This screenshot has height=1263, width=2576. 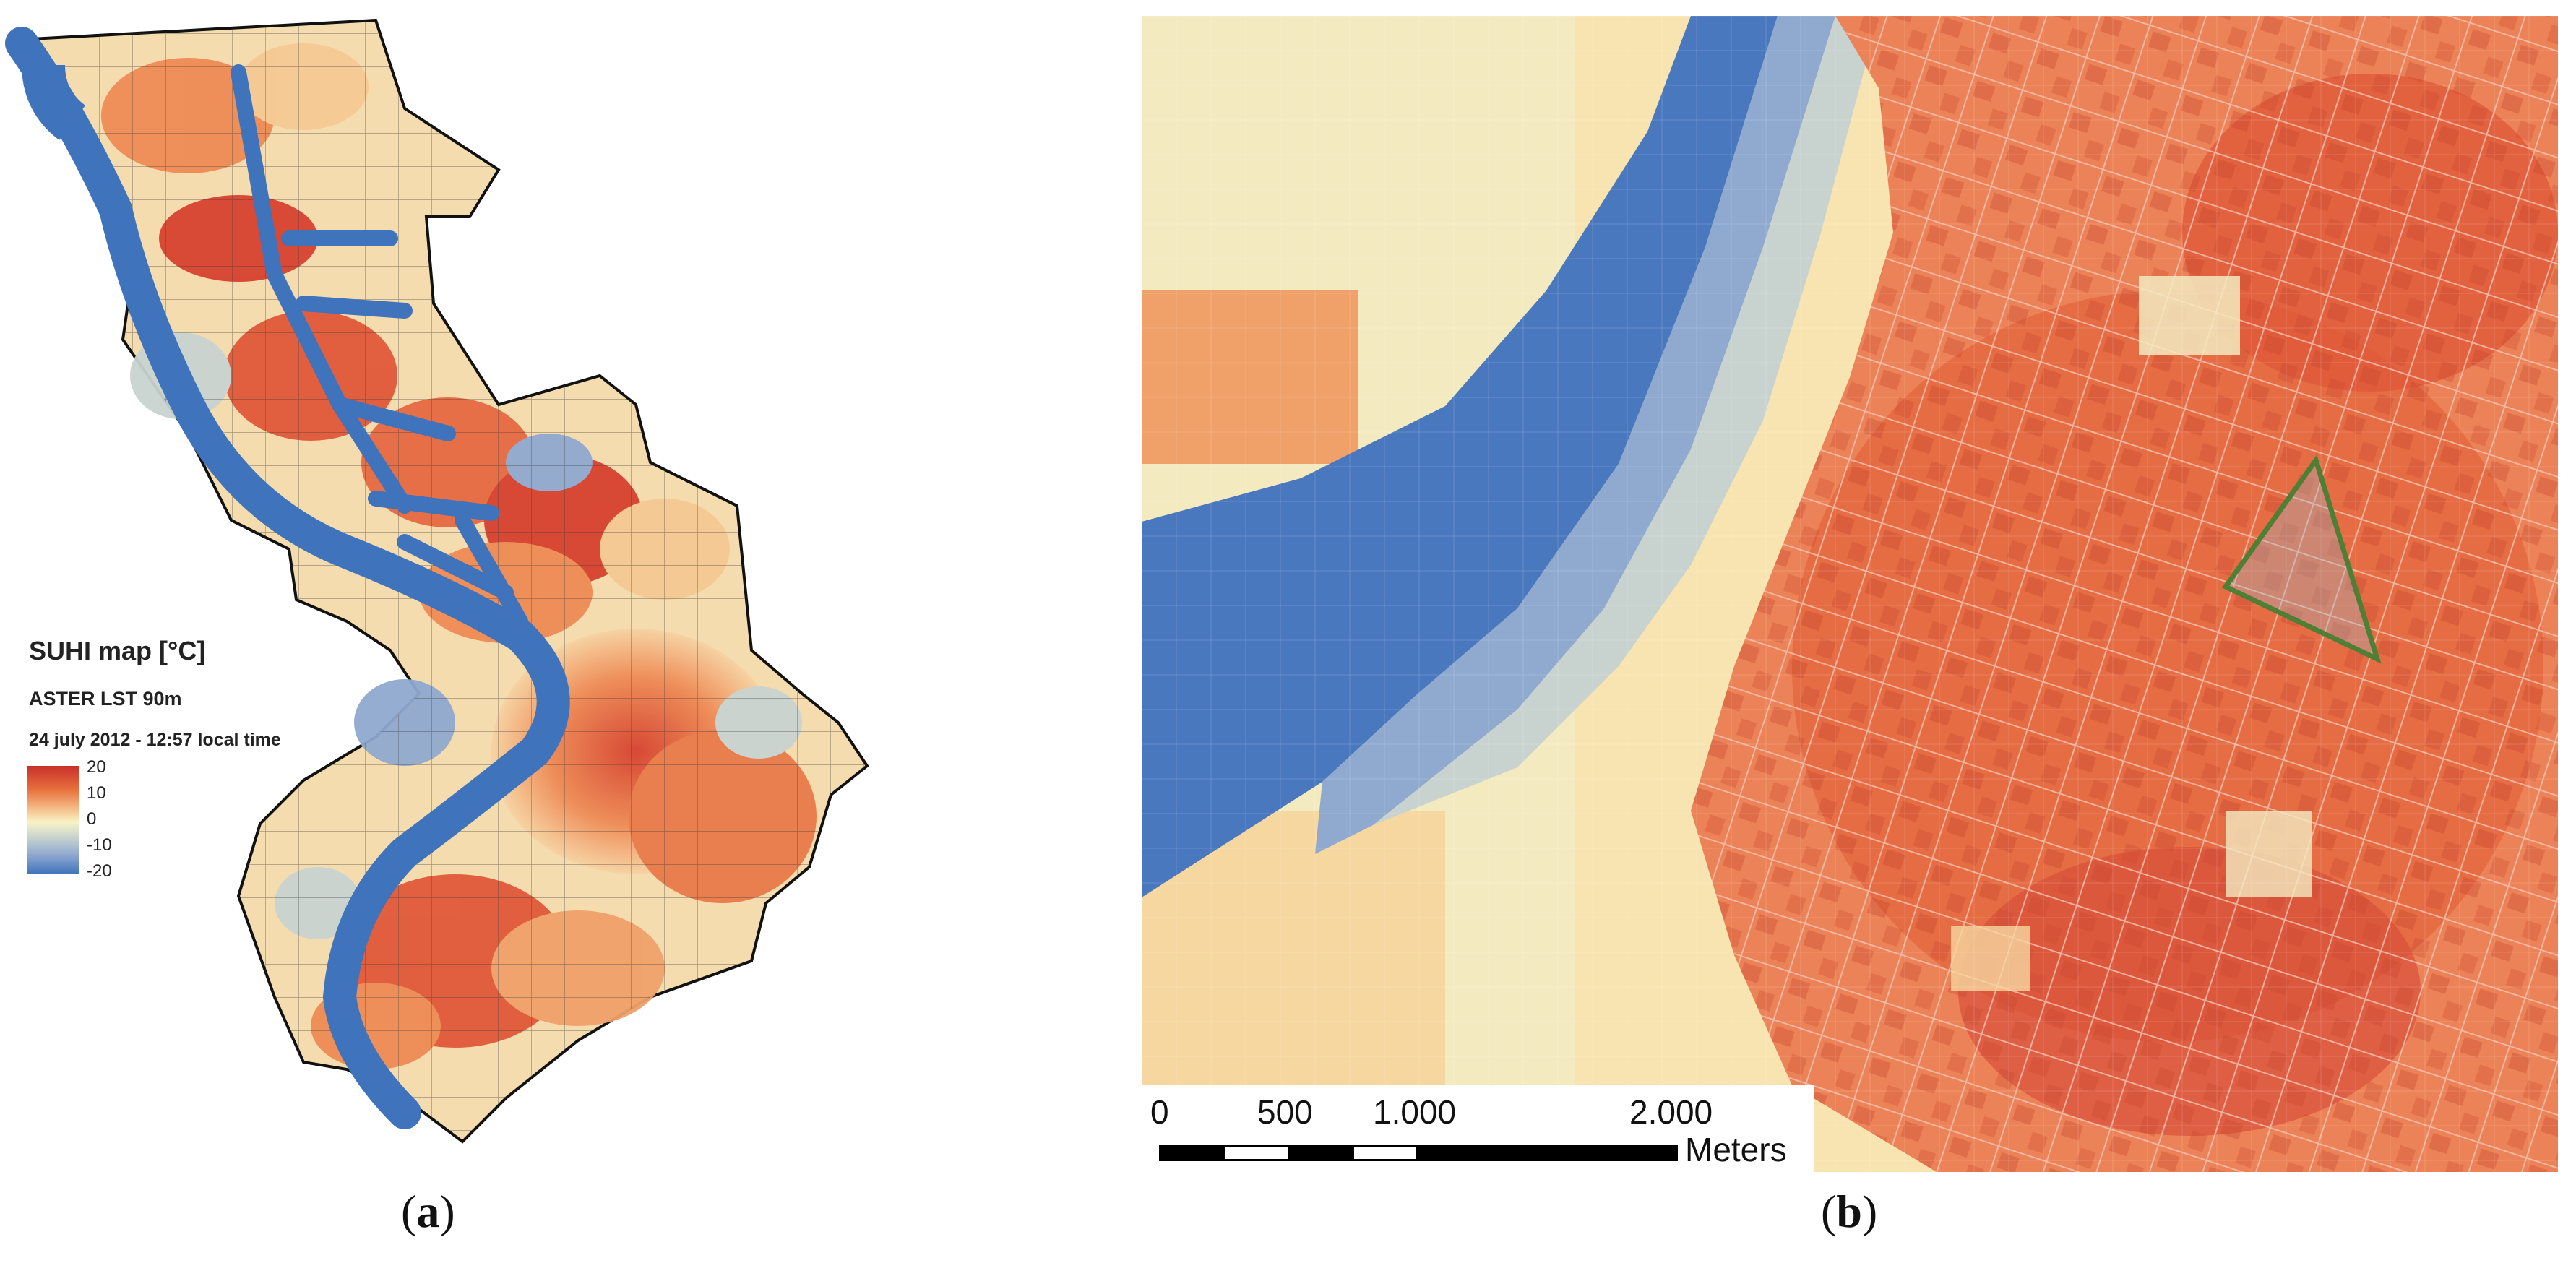 I want to click on docks, so click(x=379, y=346).